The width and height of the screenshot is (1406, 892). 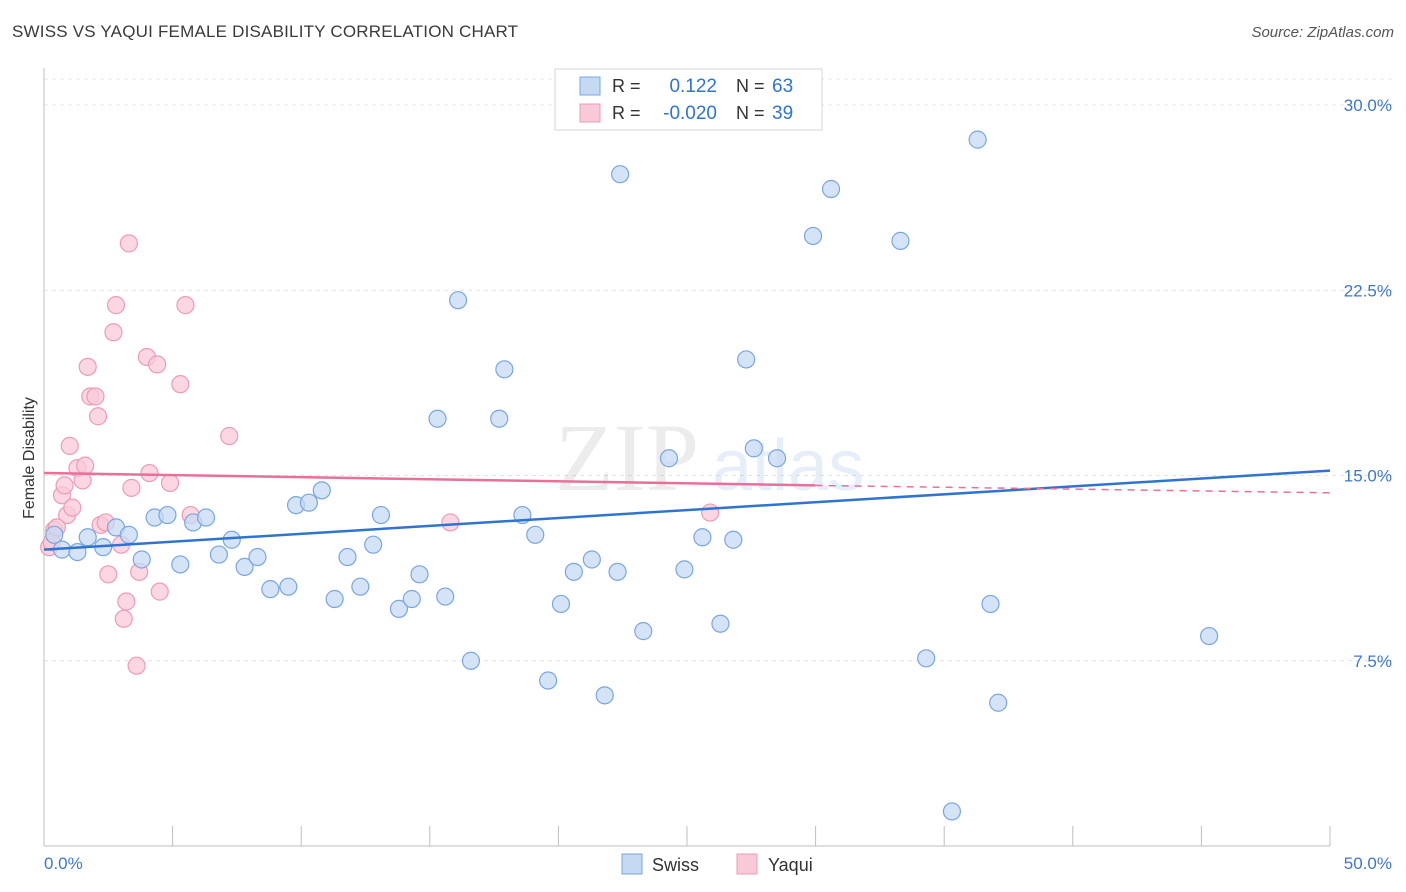 I want to click on y-axis-title: Female Disability, so click(x=29, y=458).